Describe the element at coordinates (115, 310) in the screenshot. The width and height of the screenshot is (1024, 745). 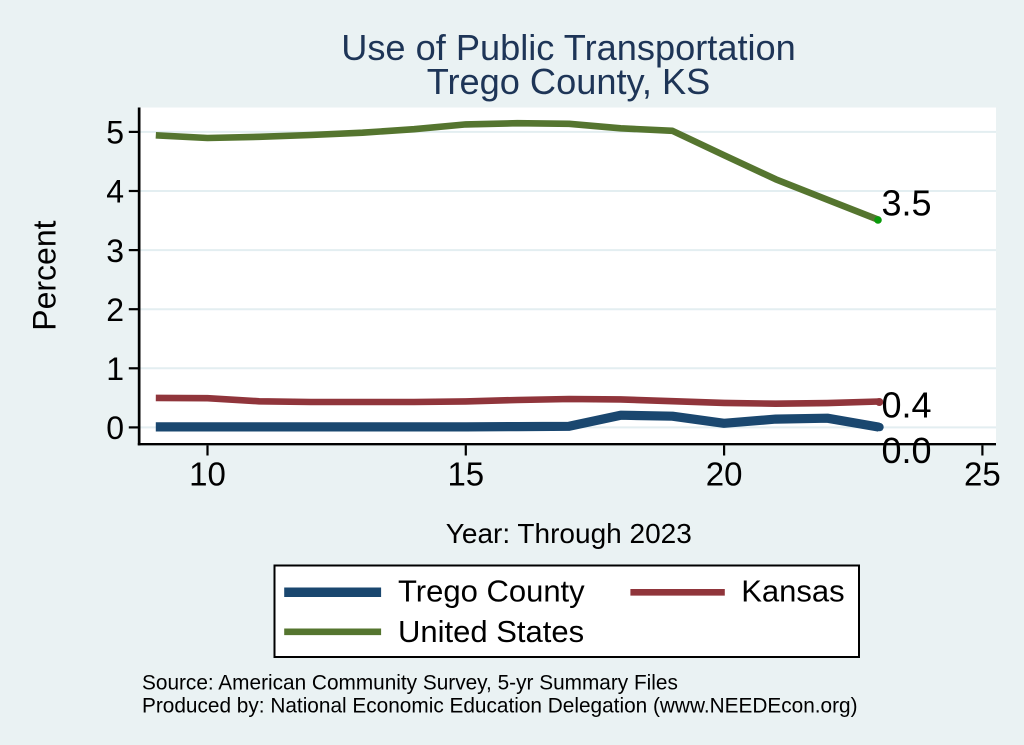
I see `svg-text: 2` at that location.